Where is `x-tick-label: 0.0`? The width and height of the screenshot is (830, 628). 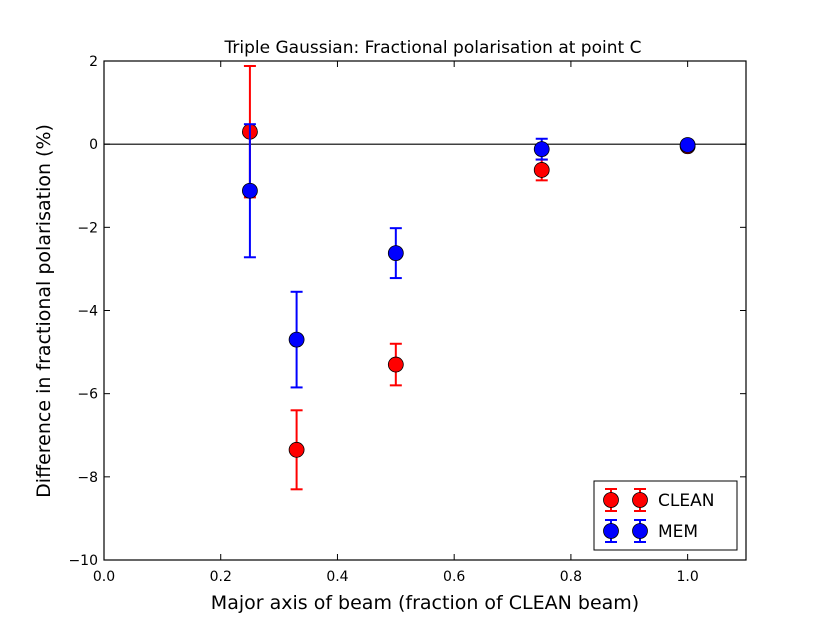
x-tick-label: 0.0 is located at coordinates (104, 577).